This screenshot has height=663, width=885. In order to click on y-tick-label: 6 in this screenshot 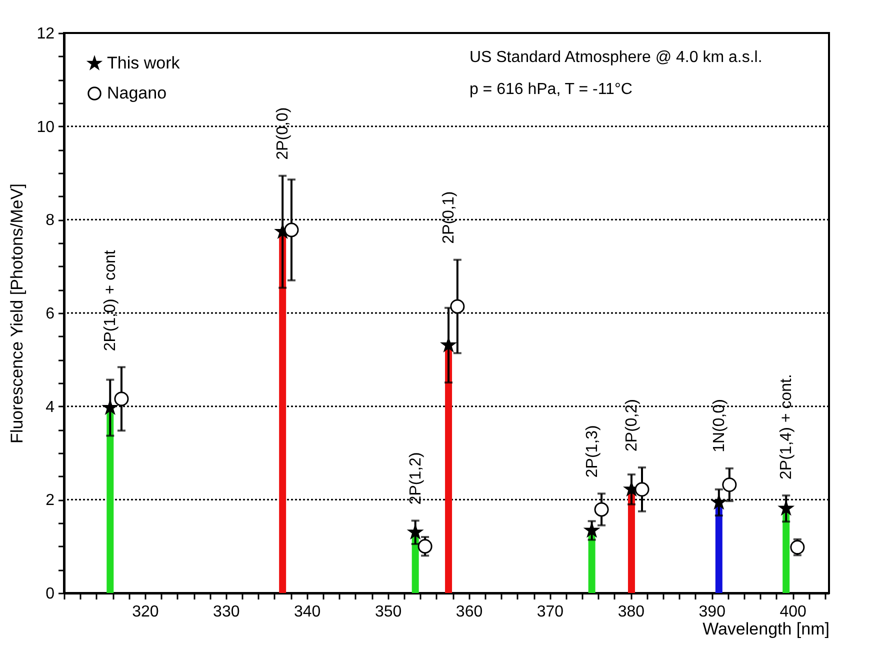, I will do `click(50, 314)`.